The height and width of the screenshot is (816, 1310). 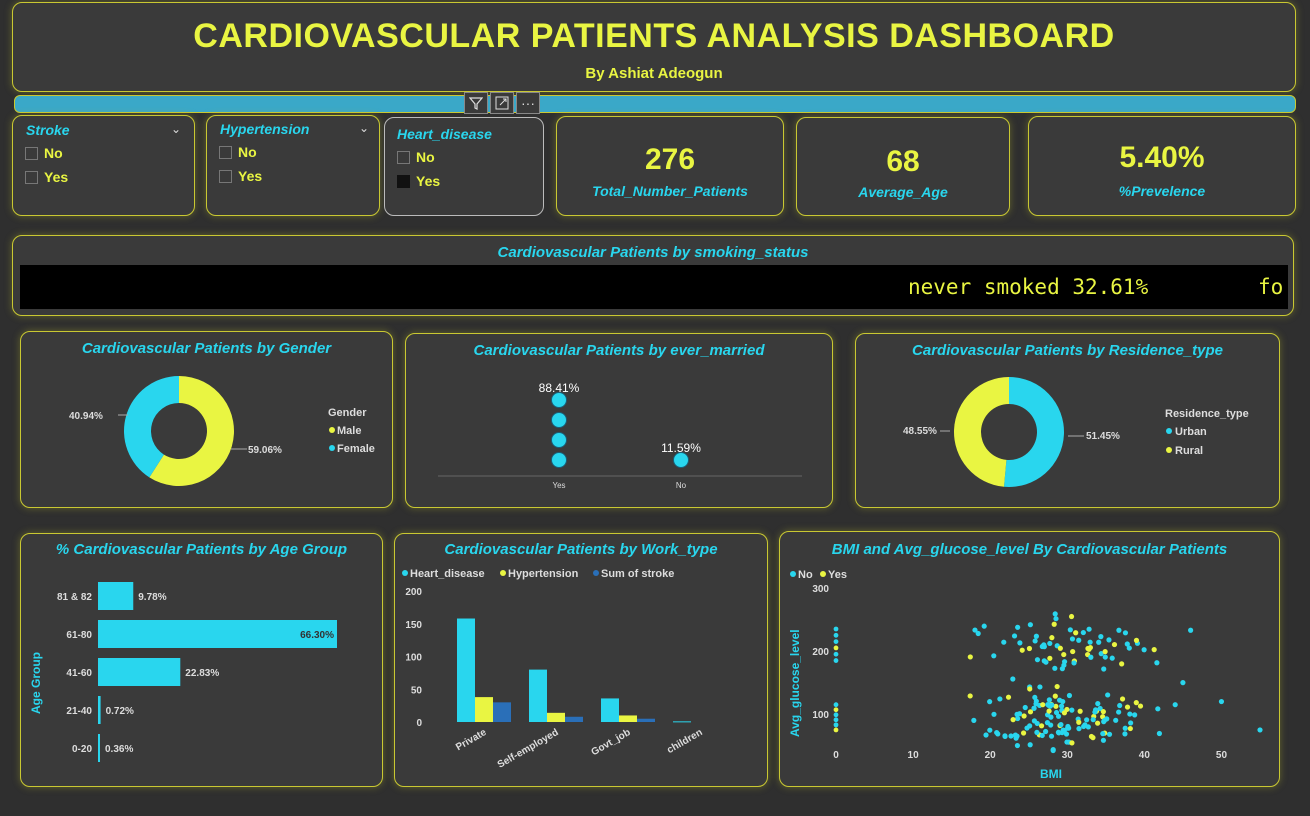 I want to click on scroll-strip, so click(x=655, y=104).